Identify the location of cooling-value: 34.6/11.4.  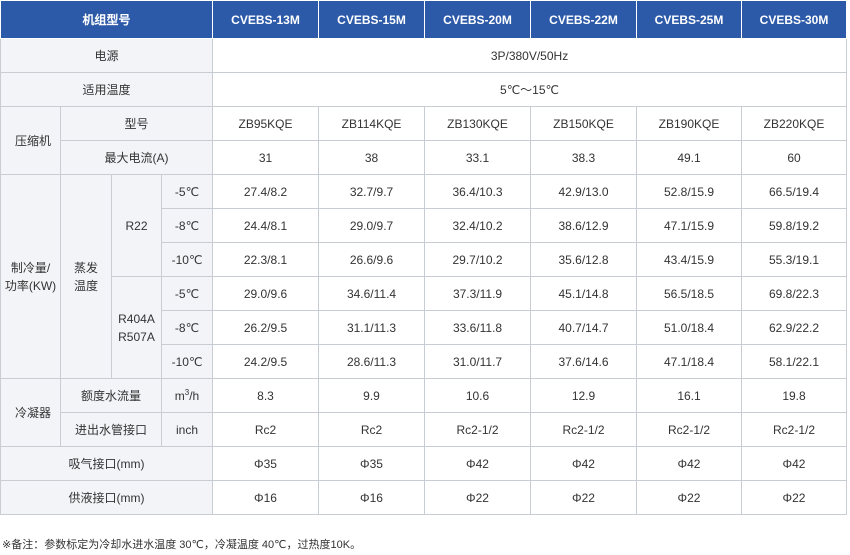
(372, 293).